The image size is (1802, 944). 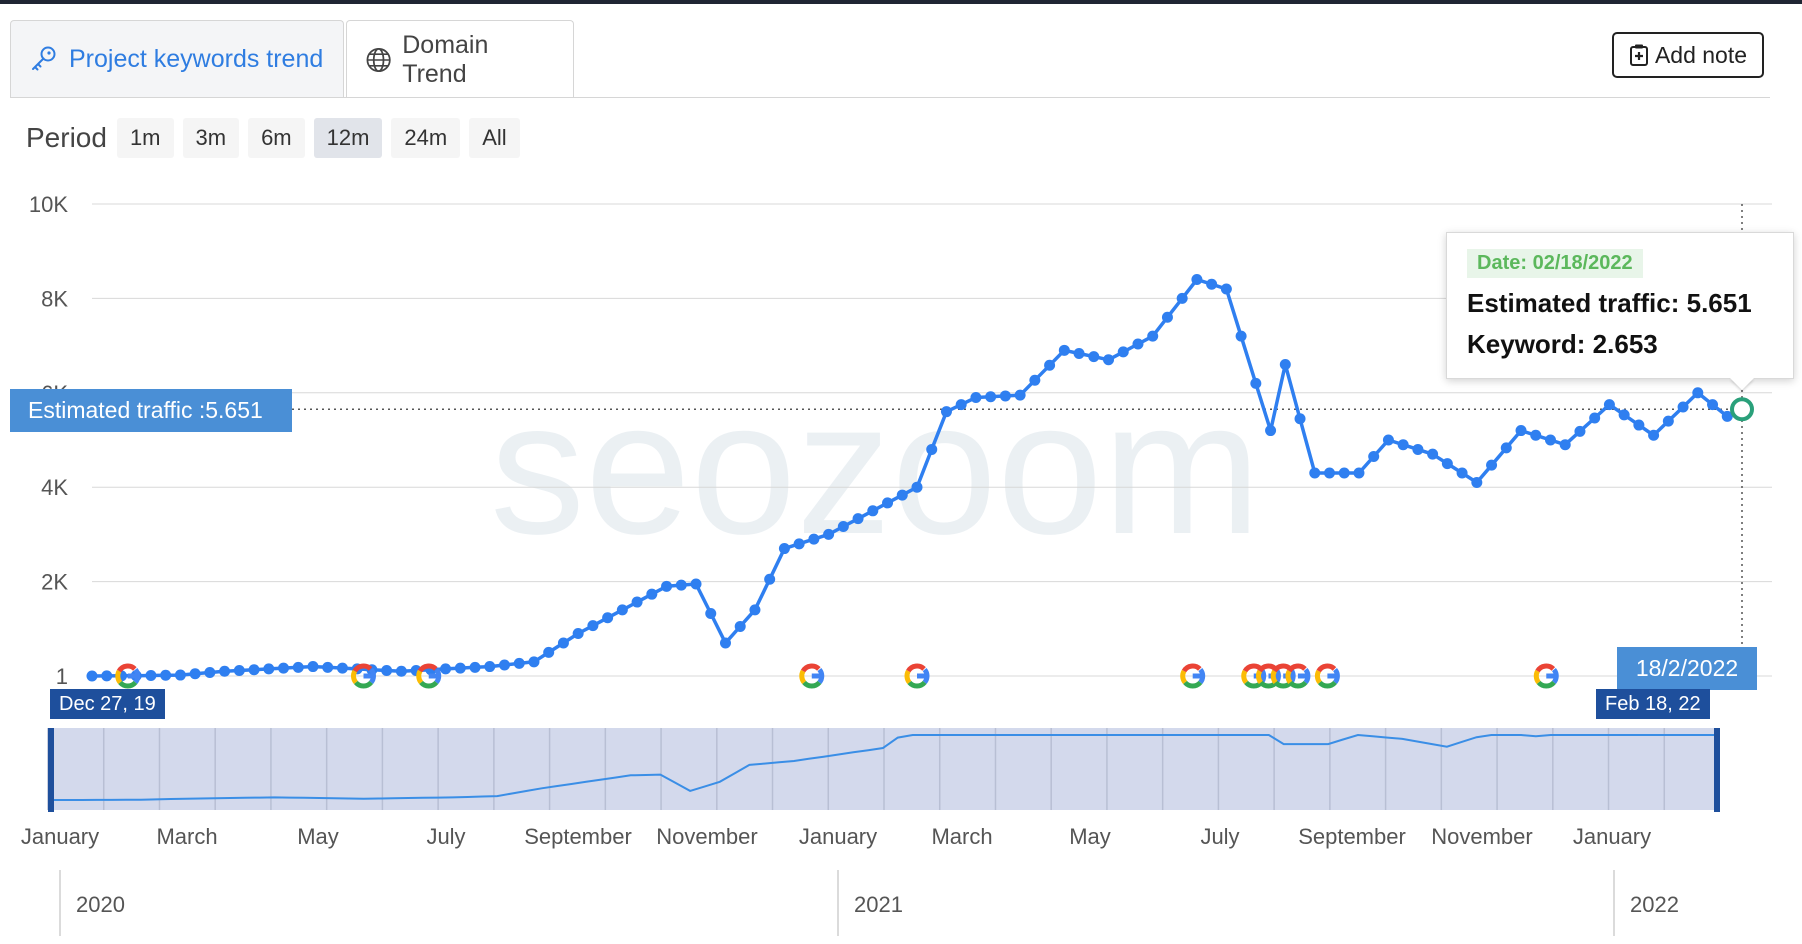 I want to click on tab-domain-trend: Domain Trend, so click(x=460, y=59).